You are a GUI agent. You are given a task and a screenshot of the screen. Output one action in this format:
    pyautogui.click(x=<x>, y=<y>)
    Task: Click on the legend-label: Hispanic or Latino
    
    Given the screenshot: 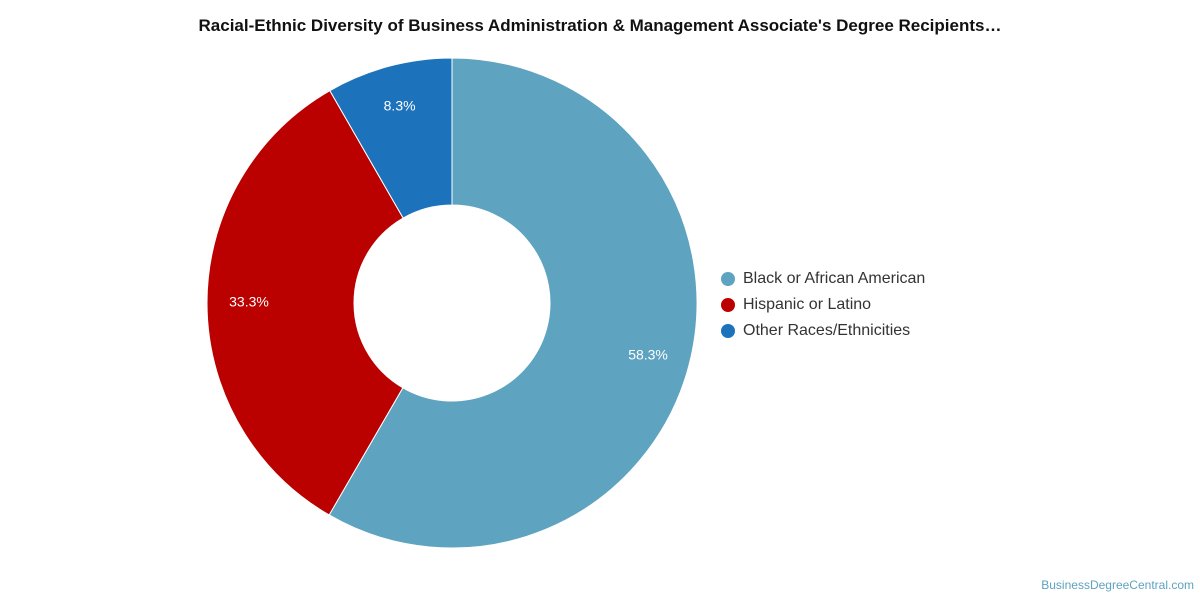 What is the action you would take?
    pyautogui.click(x=807, y=304)
    